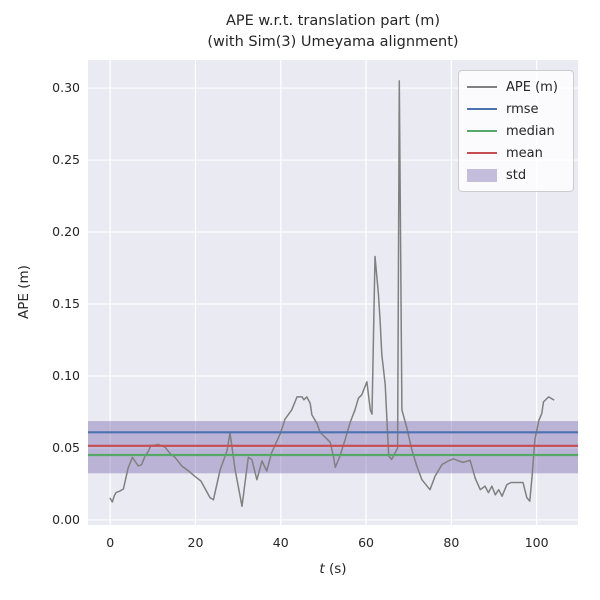  I want to click on x-tick-label: 100, so click(536, 542).